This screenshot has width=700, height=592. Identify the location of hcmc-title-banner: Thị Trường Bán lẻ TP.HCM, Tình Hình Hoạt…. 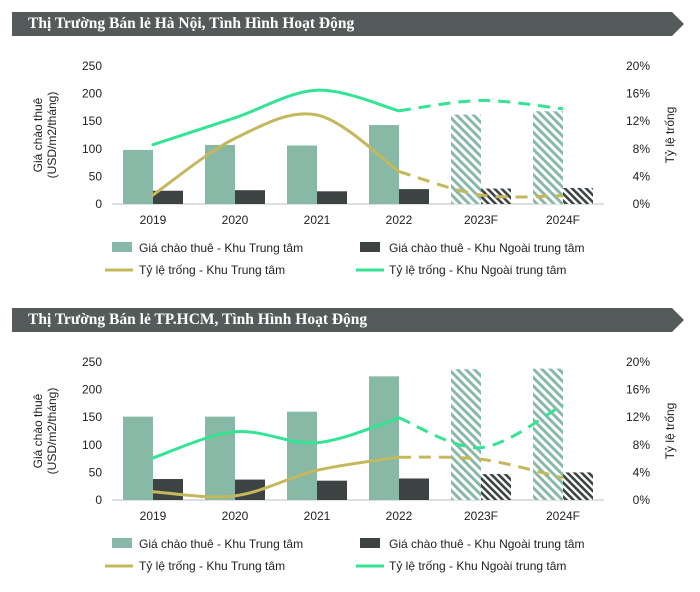
(348, 320).